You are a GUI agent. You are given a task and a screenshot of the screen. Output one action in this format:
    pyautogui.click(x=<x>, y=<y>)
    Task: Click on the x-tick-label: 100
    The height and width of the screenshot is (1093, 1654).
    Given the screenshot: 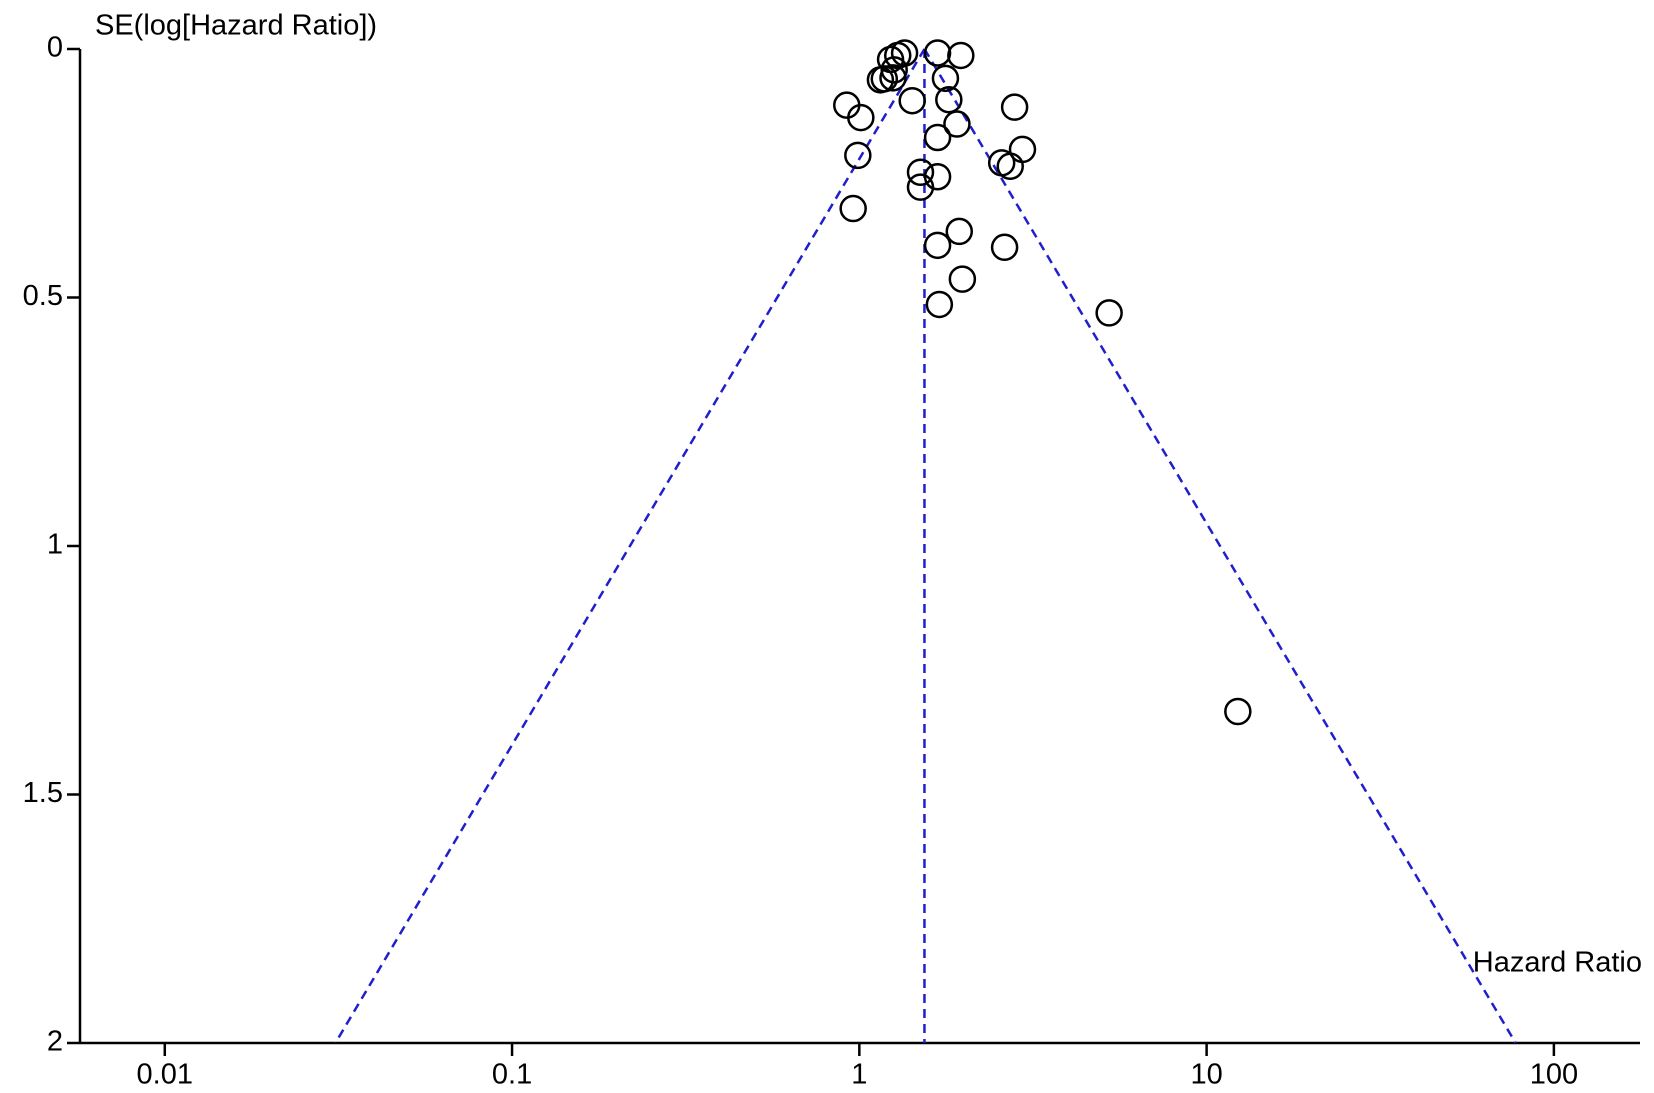 What is the action you would take?
    pyautogui.click(x=1554, y=1073)
    